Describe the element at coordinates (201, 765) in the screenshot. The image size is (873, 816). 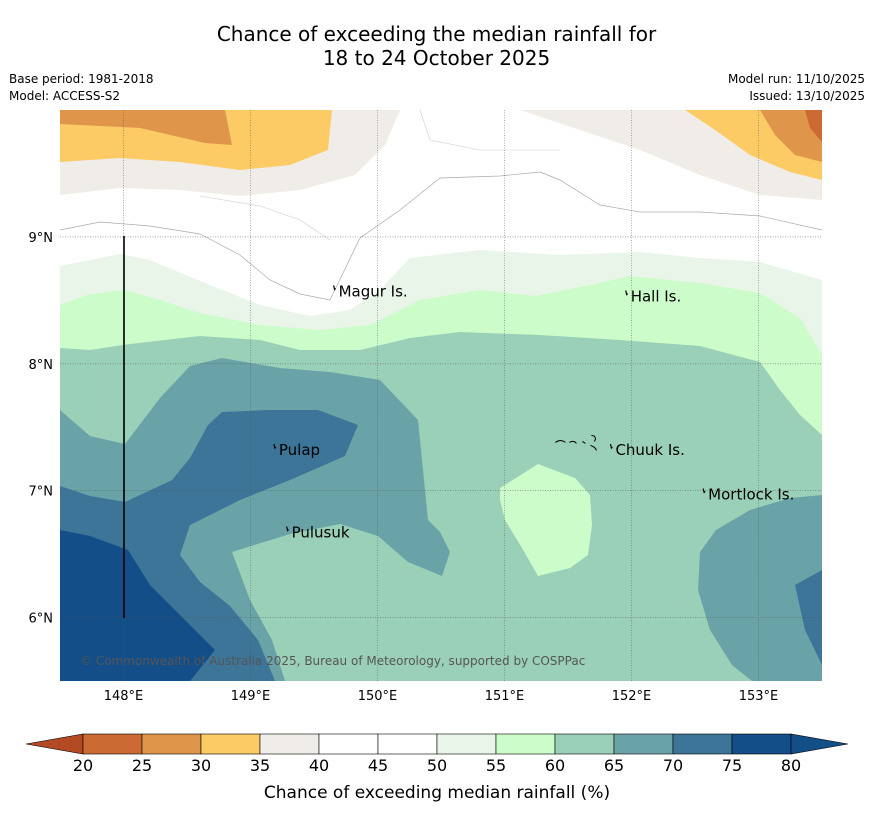
I see `colorbar-tick-label: 30` at that location.